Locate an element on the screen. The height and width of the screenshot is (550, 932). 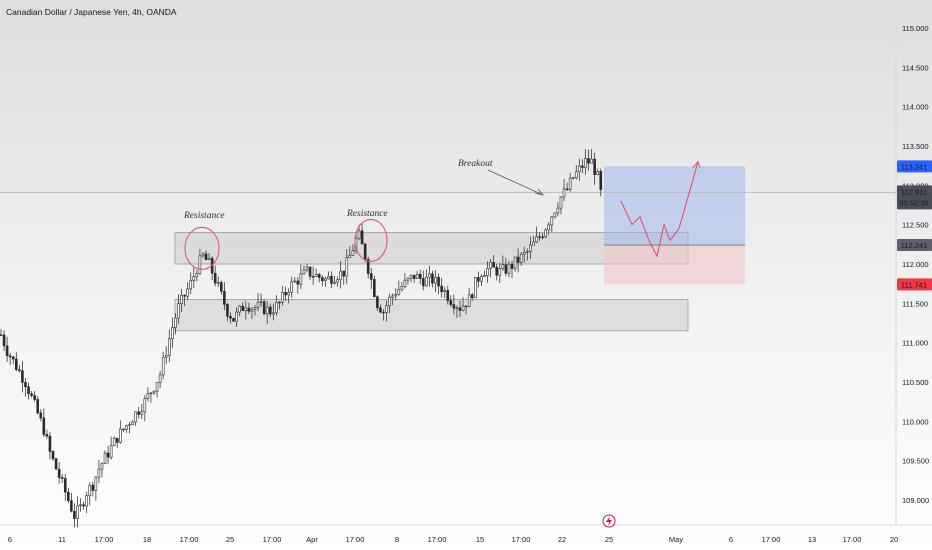
forecast-arrow-head is located at coordinates (696, 164).